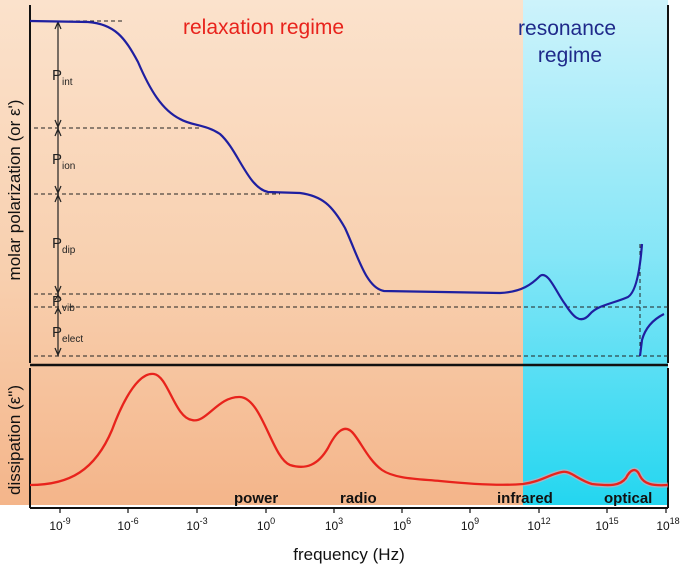 This screenshot has height=569, width=692. Describe the element at coordinates (58, 310) in the screenshot. I see `arrowhead-elect-up` at that location.